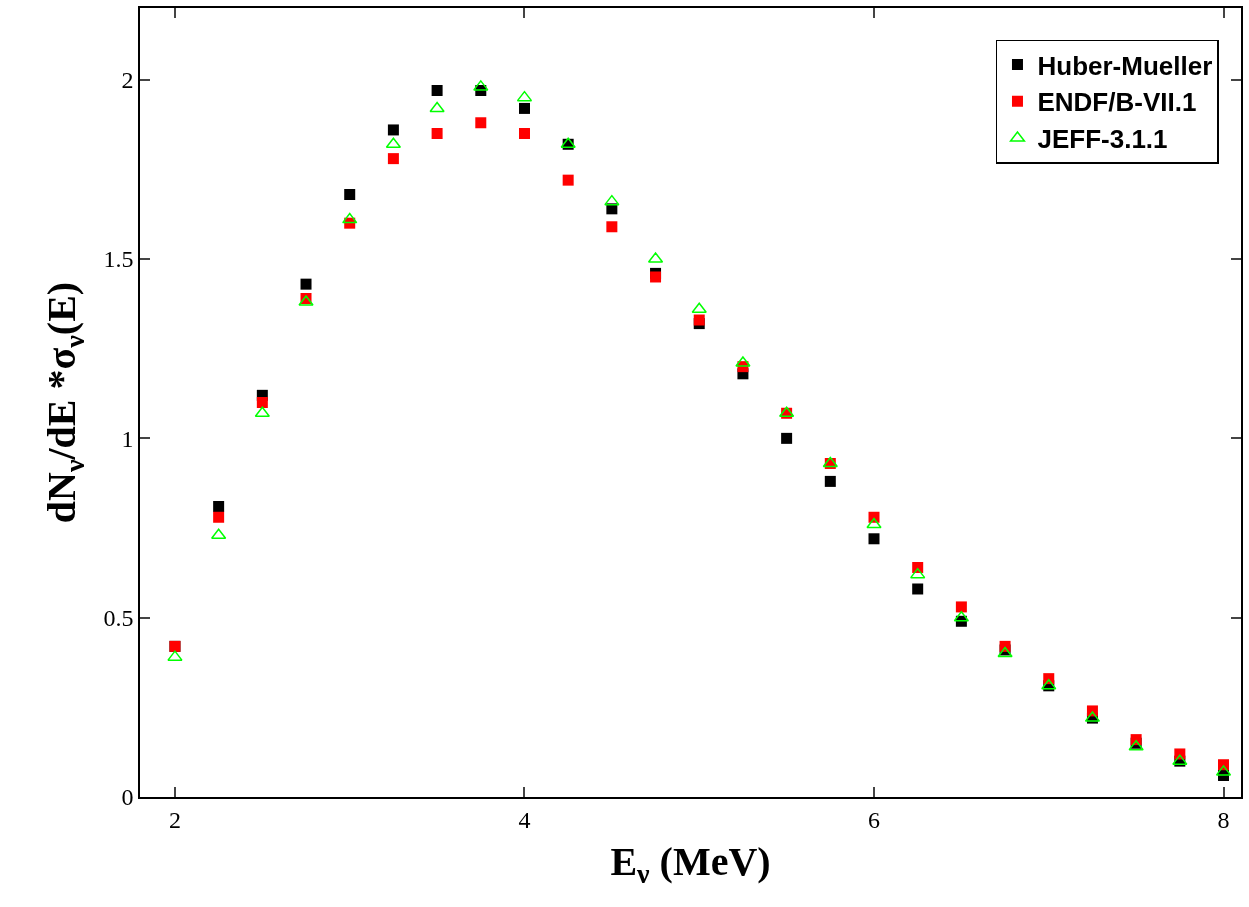 Image resolution: width=1249 pixels, height=907 pixels. Describe the element at coordinates (524, 819) in the screenshot. I see `x-tick-label: 4` at that location.